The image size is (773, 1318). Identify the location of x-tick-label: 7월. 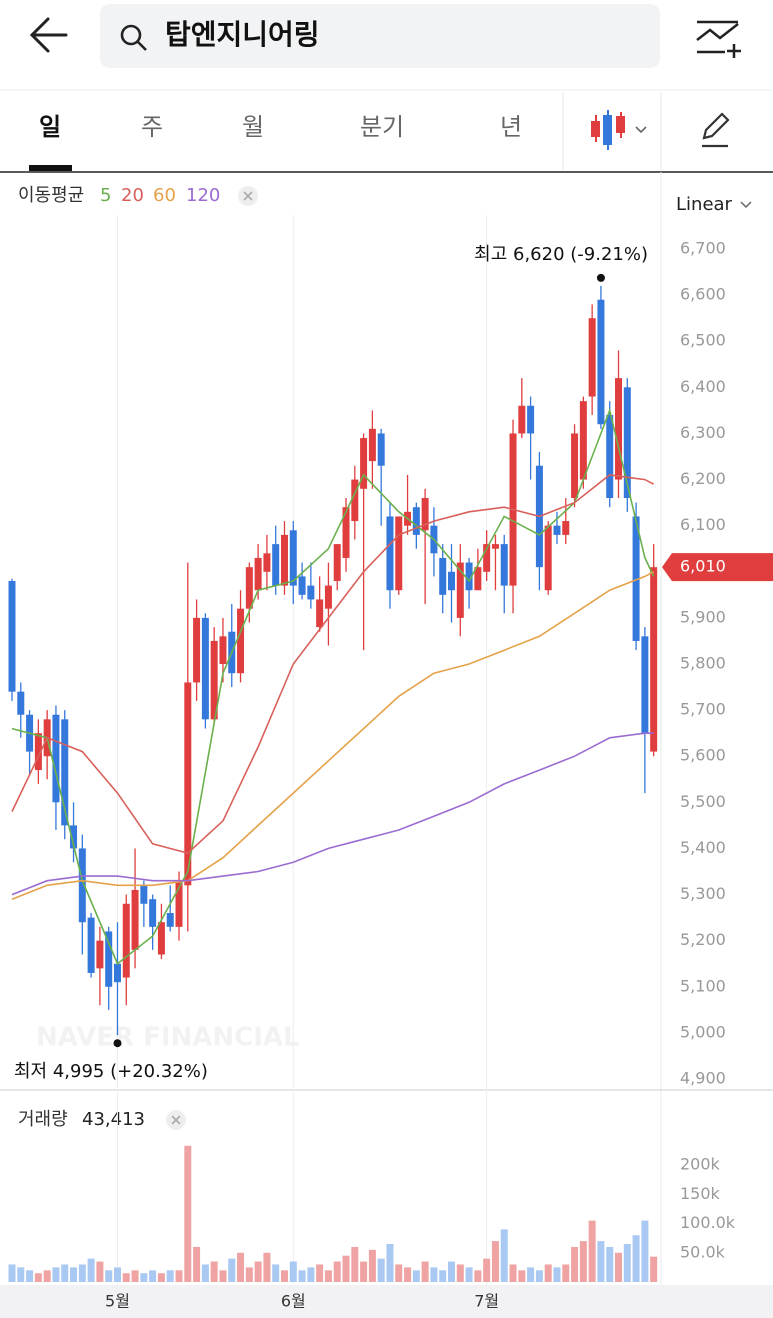
(486, 1301).